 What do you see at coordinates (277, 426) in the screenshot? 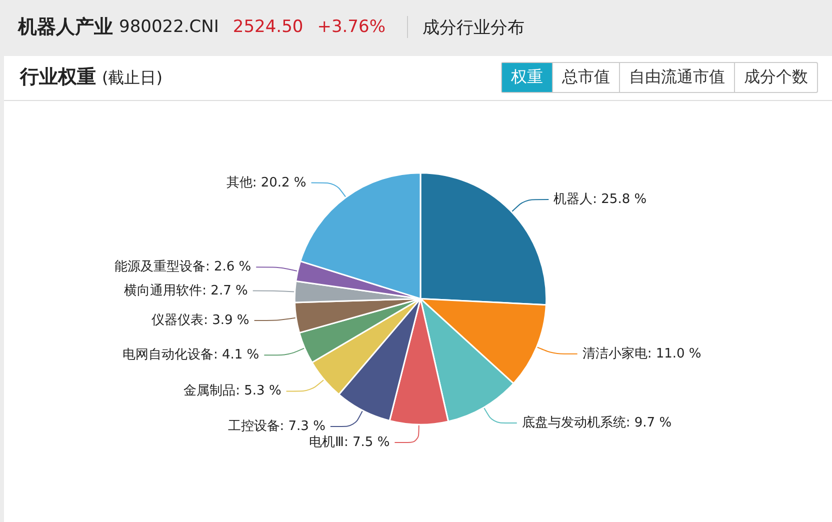
I see `slice-label: 工控设备: 7.3 %` at bounding box center [277, 426].